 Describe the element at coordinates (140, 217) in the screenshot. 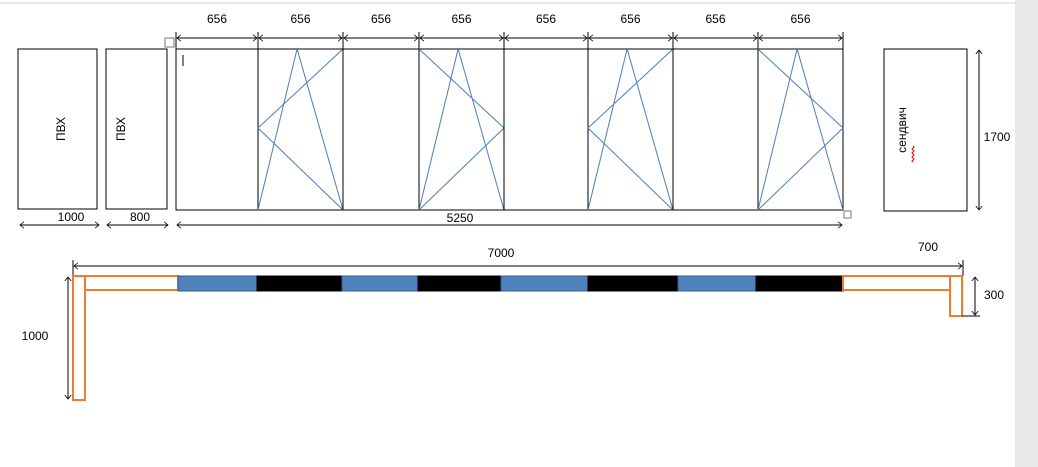

I see `dimension-label: 800` at that location.